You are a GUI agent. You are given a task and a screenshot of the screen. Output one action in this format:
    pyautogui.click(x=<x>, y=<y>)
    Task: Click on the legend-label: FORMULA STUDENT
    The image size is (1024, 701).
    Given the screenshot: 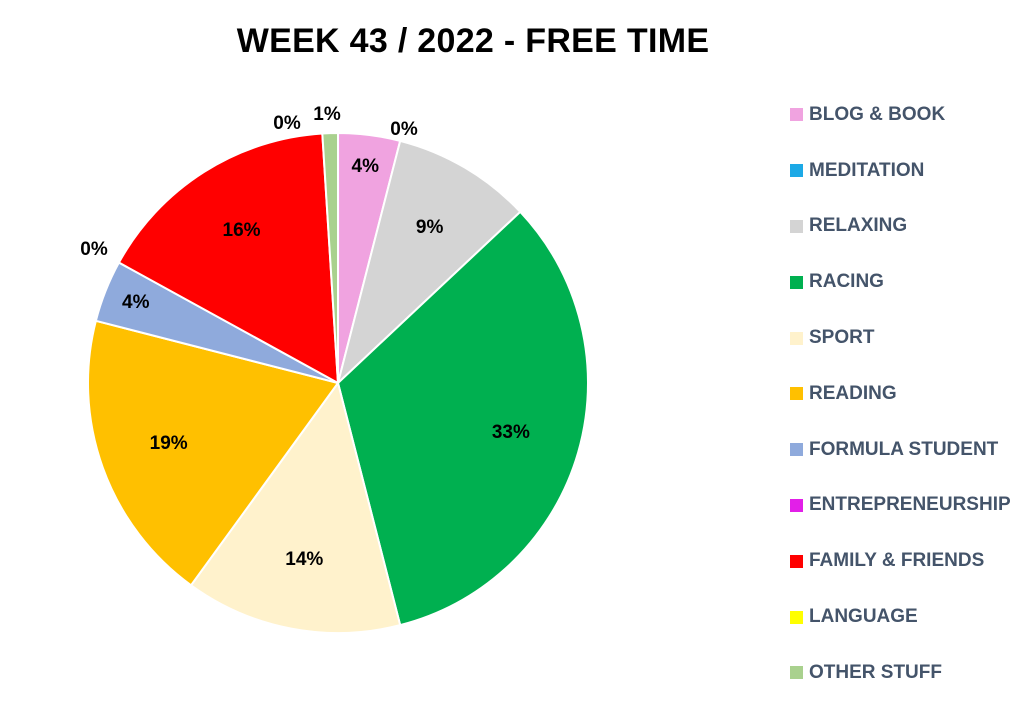 What is the action you would take?
    pyautogui.click(x=904, y=449)
    